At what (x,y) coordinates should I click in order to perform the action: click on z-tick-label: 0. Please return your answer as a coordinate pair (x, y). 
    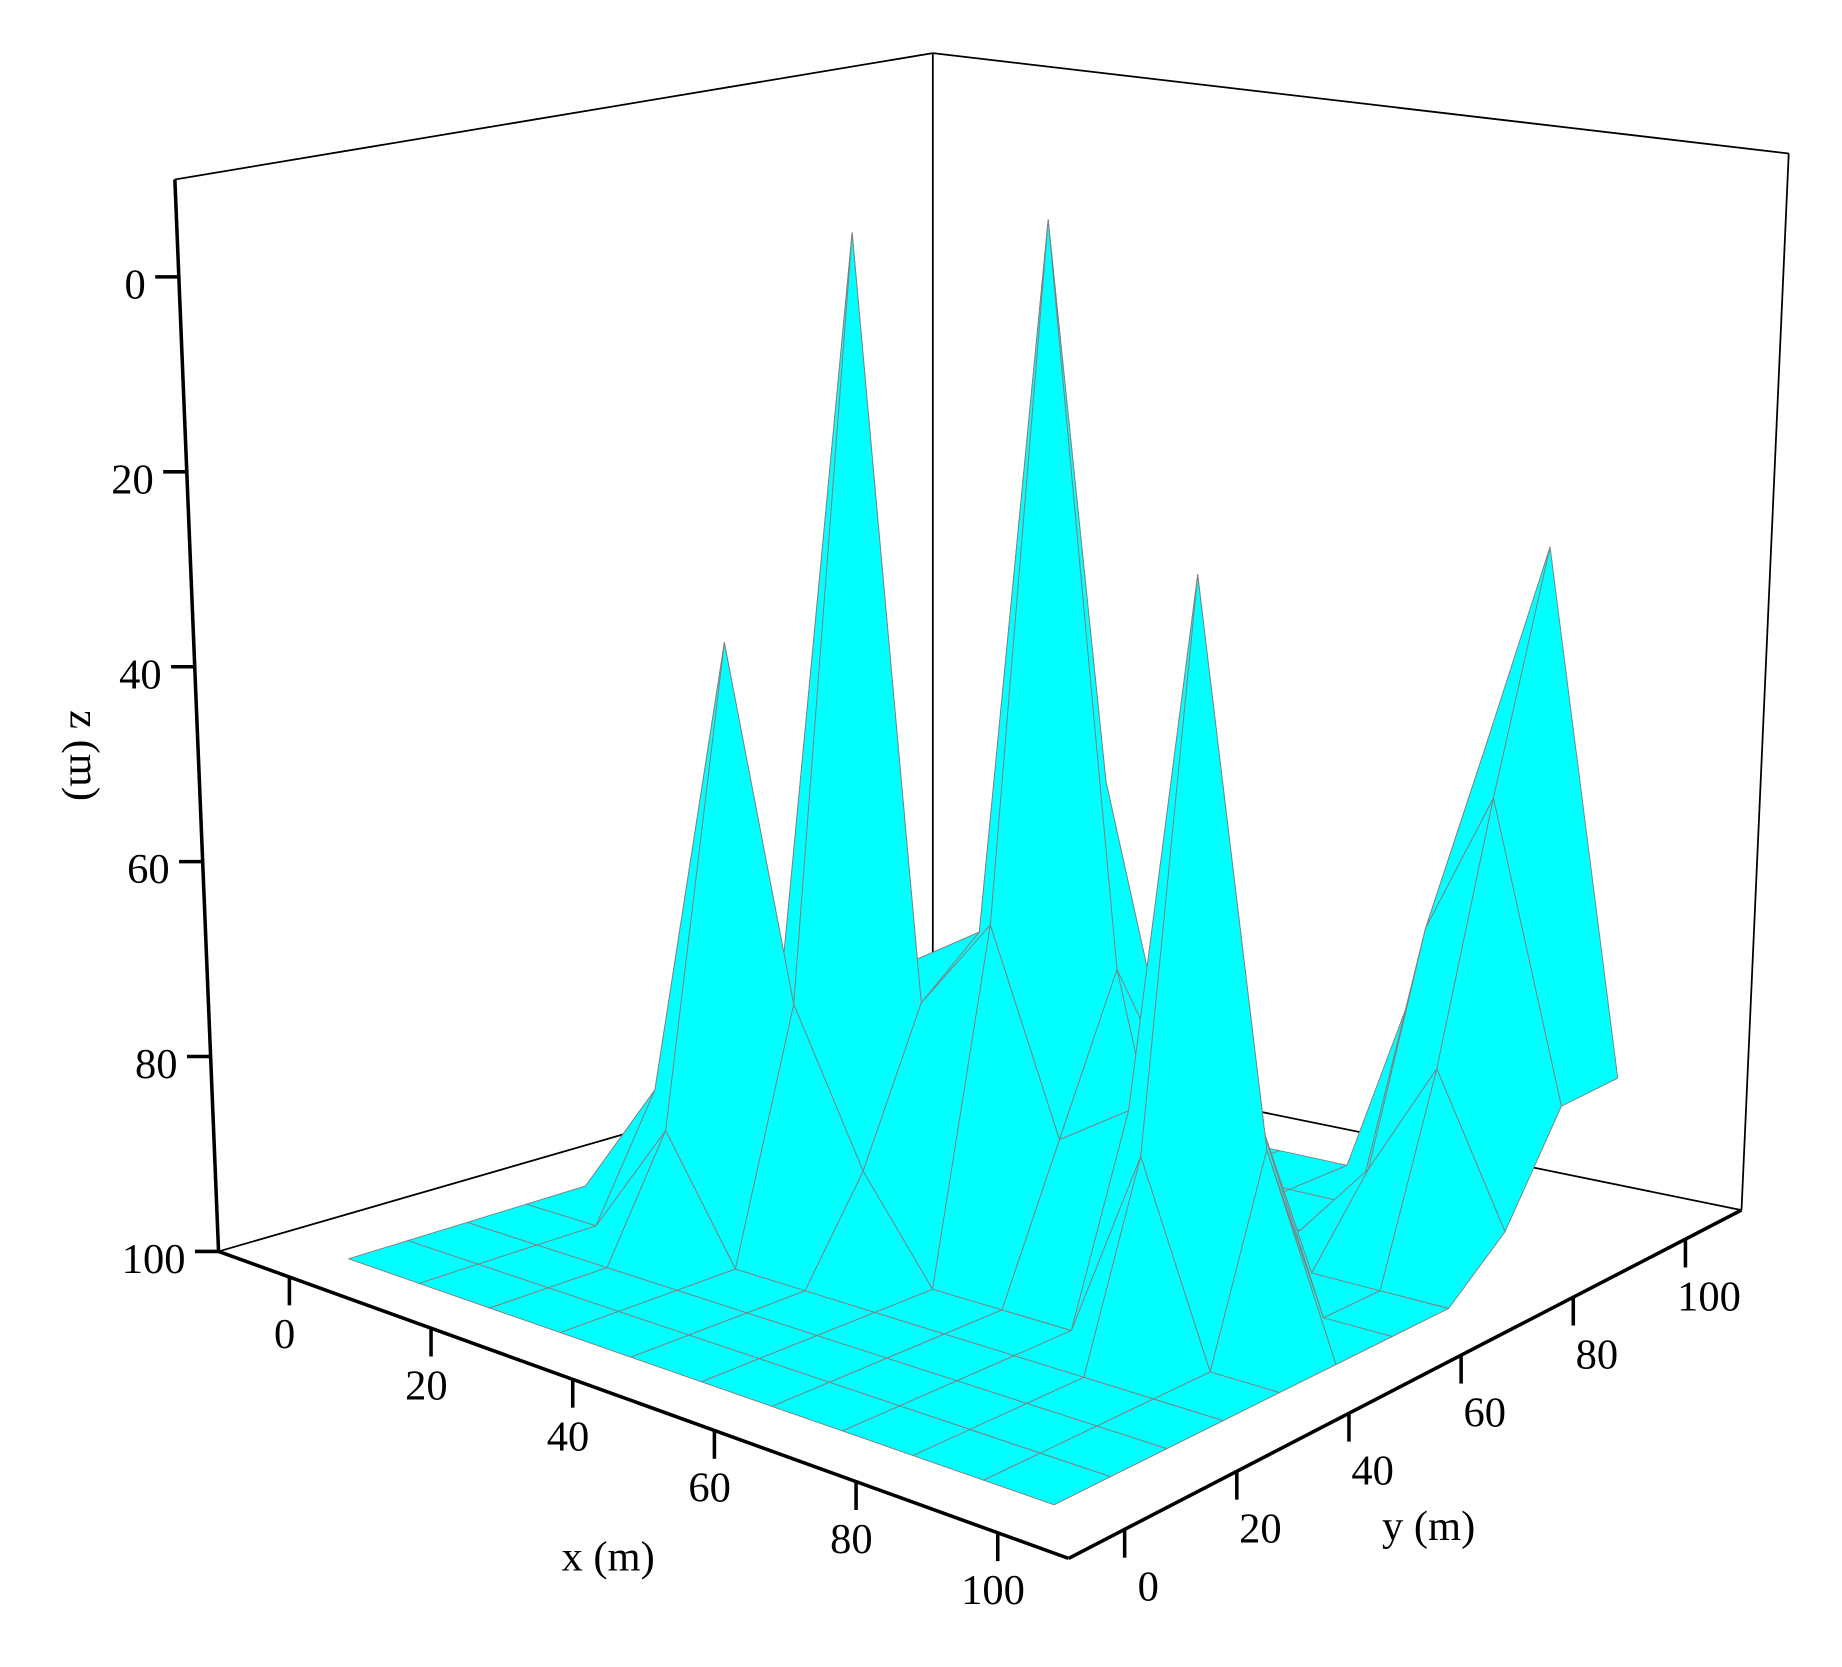
    Looking at the image, I should click on (135, 284).